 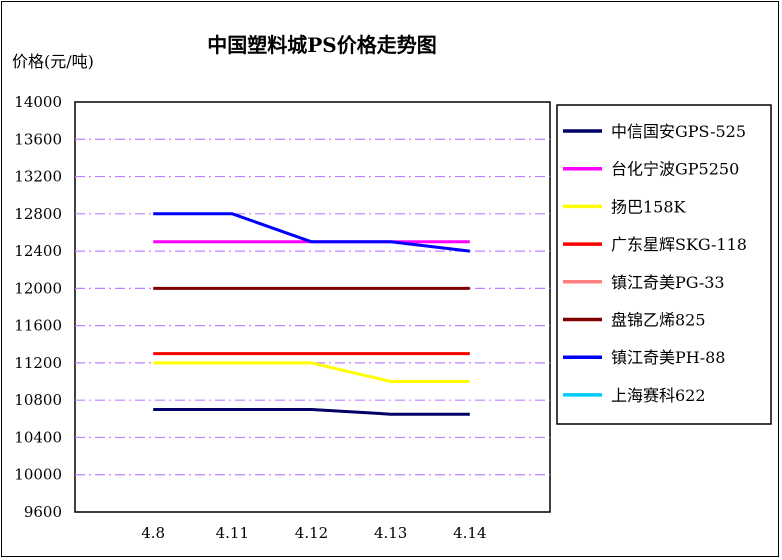 What do you see at coordinates (153, 533) in the screenshot?
I see `x-tick-label: 4.8` at bounding box center [153, 533].